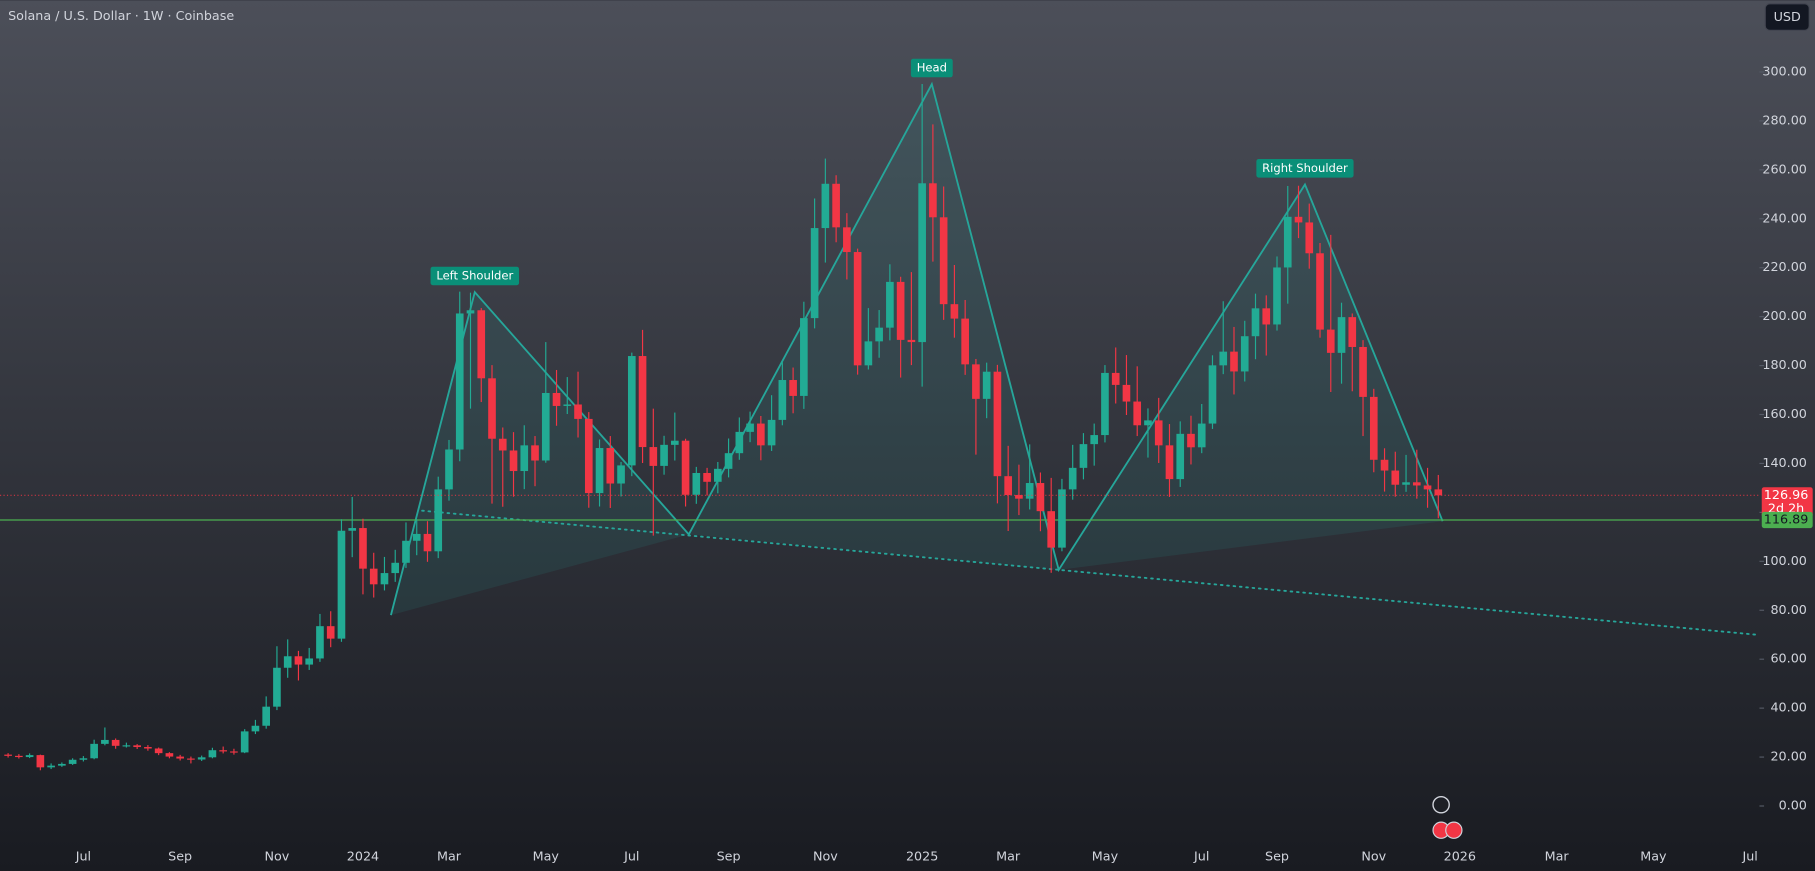  I want to click on level-tag, so click(1787, 520).